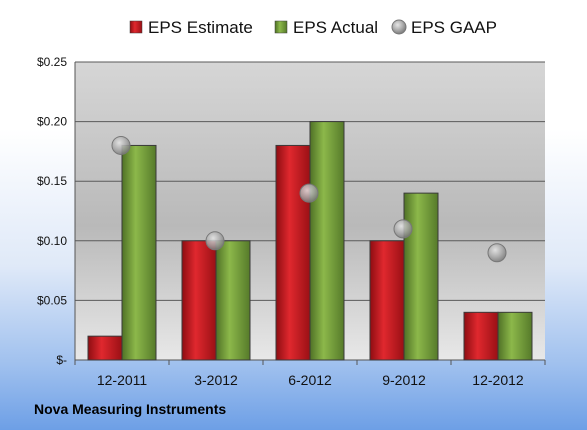 The image size is (587, 430). I want to click on legend: EPS Estimate EPS Actual EPS GAAP, so click(313, 27).